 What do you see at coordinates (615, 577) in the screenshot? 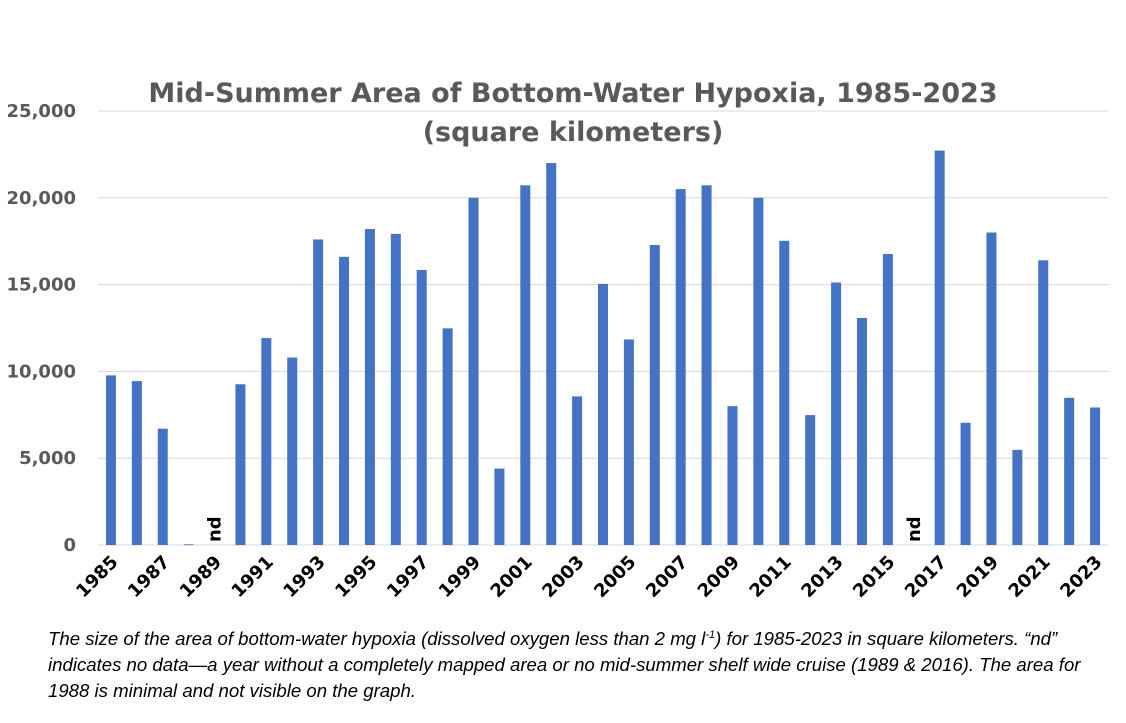
I see `x-tick-label: 2005` at bounding box center [615, 577].